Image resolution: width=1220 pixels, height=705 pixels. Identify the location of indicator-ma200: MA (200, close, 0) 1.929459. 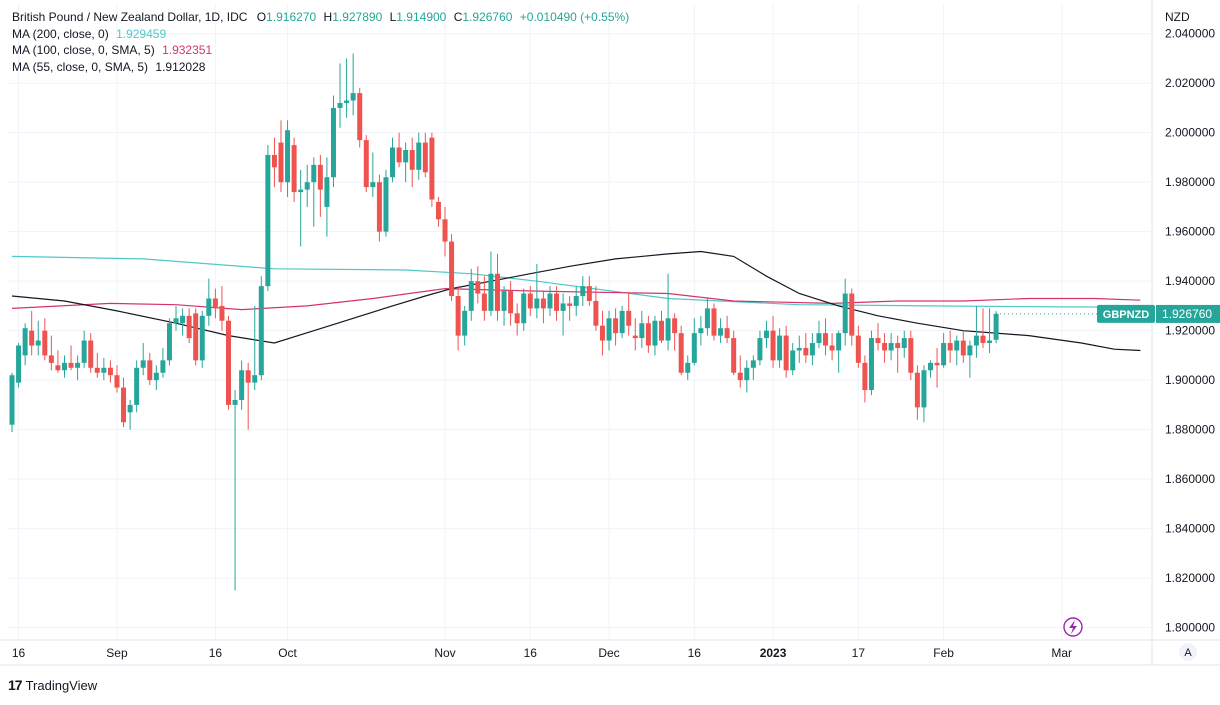
(320, 34).